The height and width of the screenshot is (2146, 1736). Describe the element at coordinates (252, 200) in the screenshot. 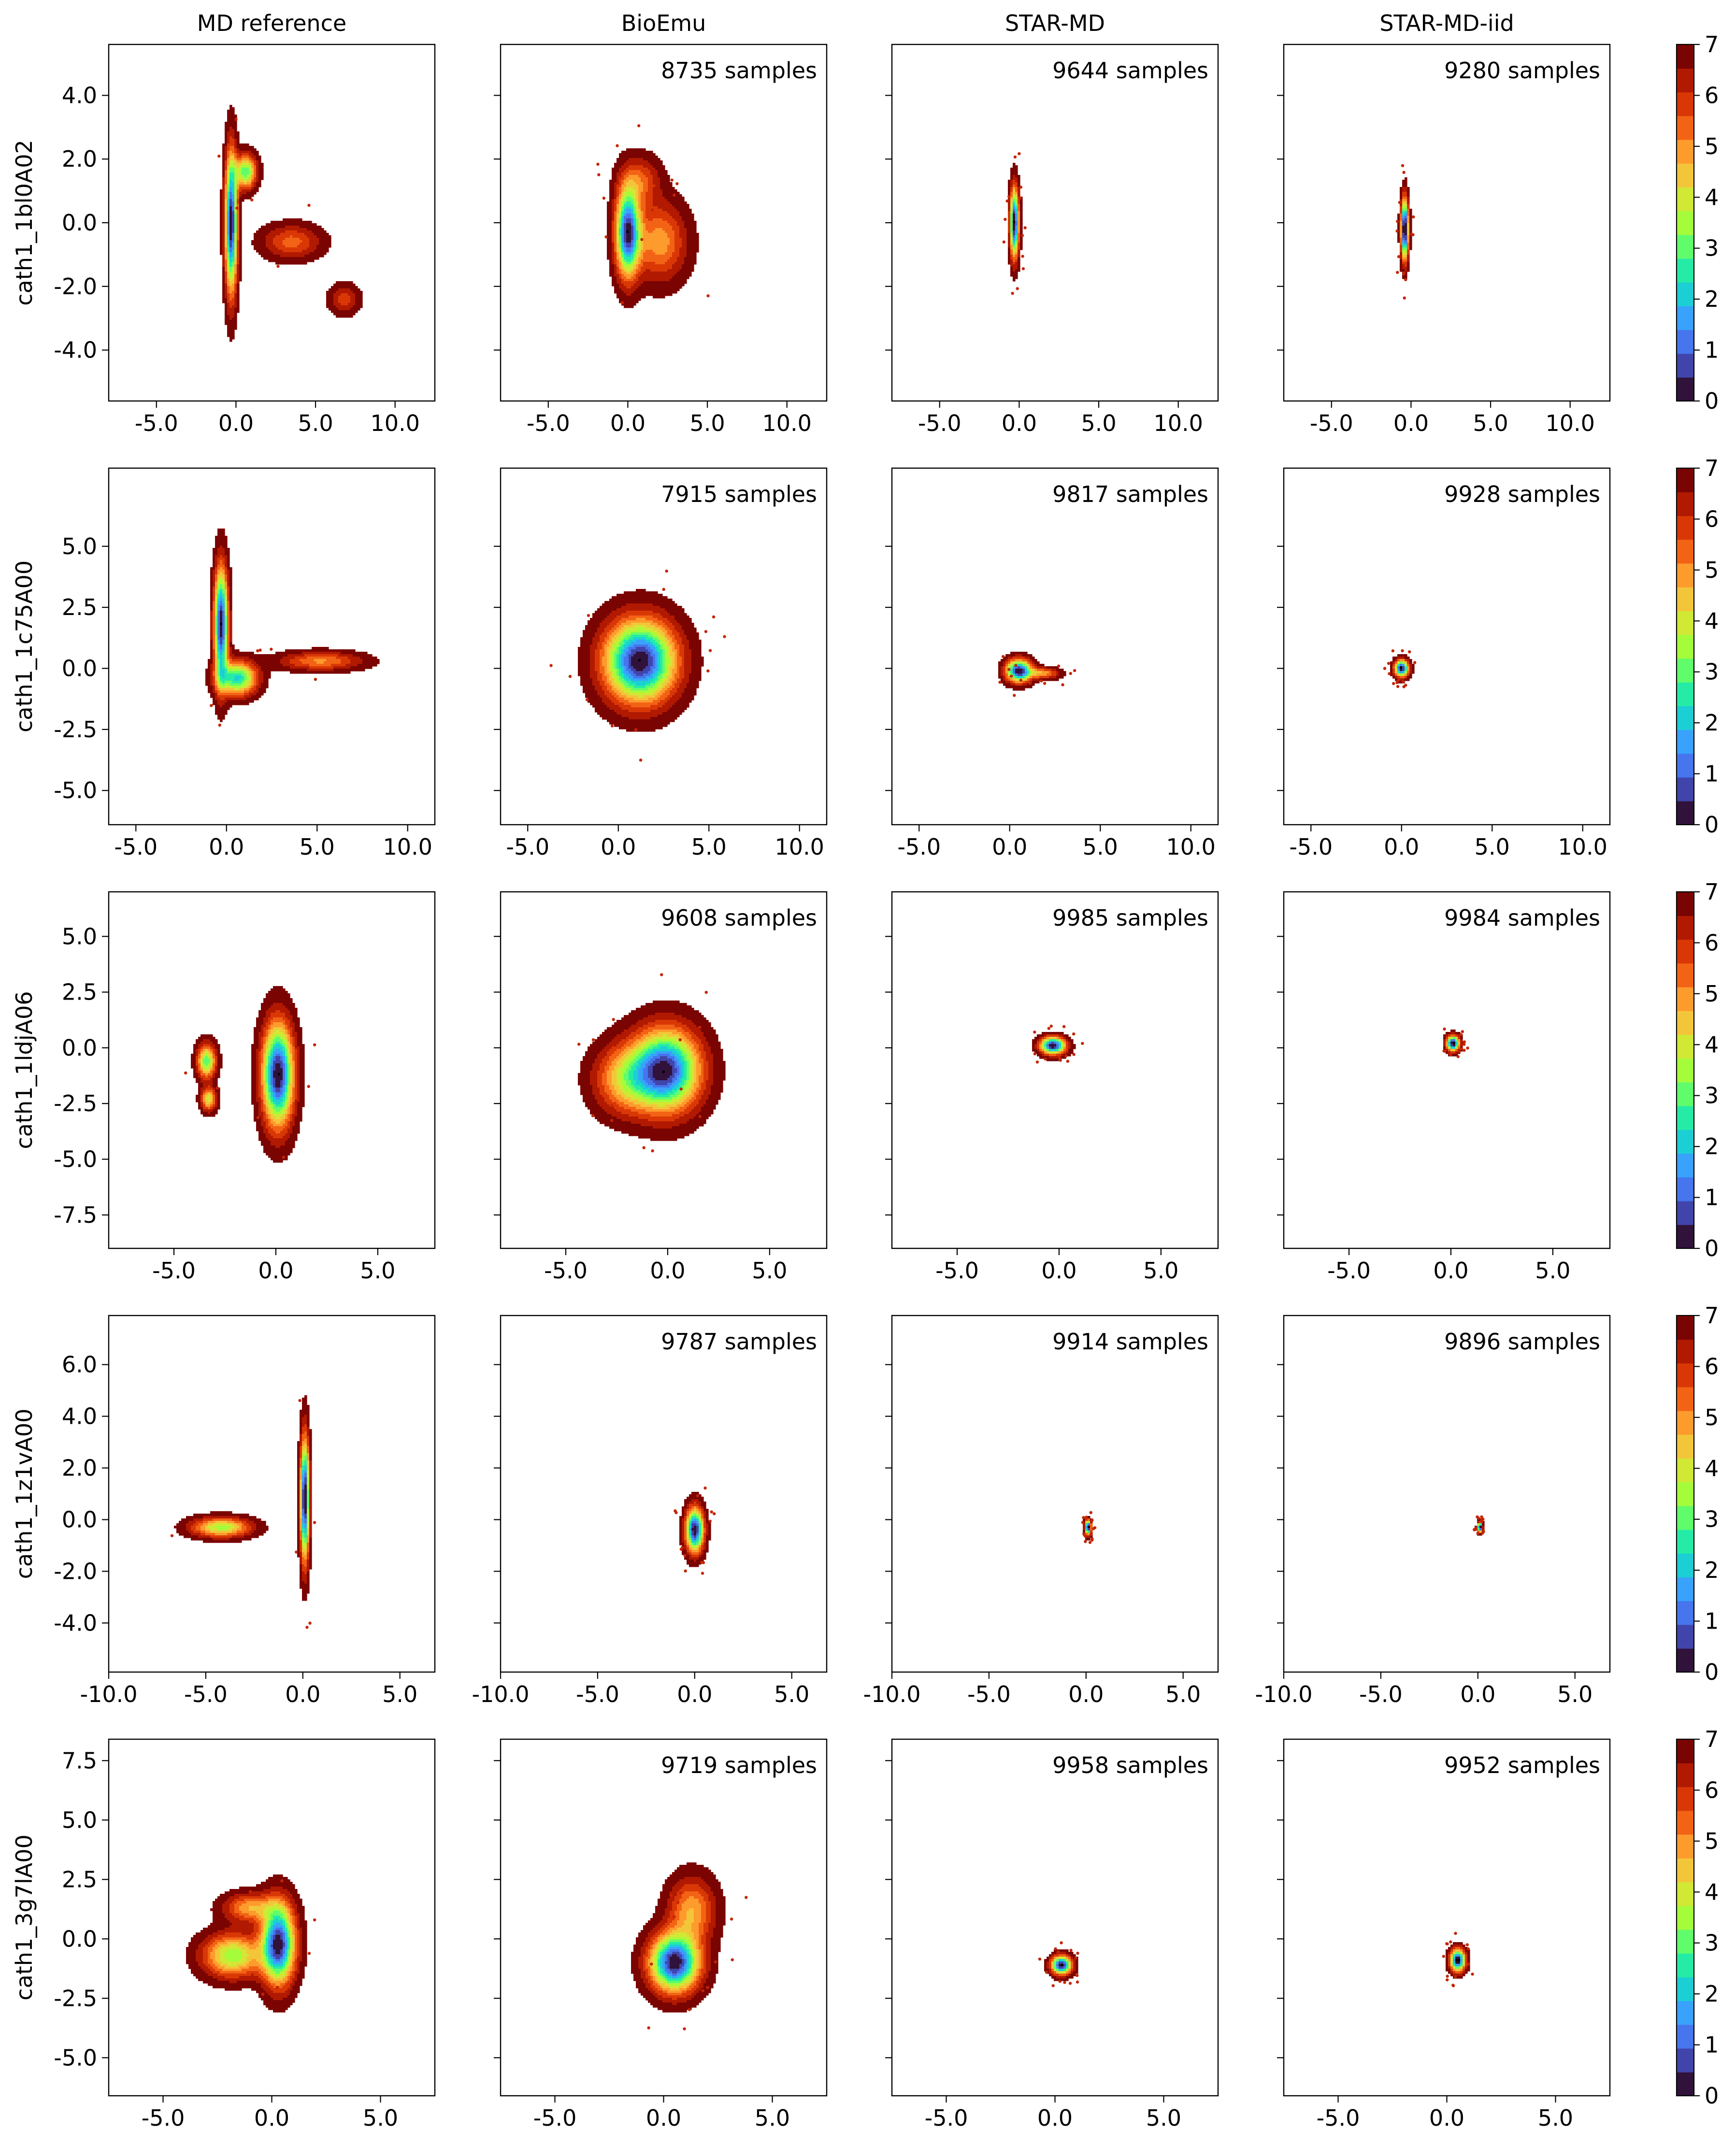

I see `outlier-point` at that location.